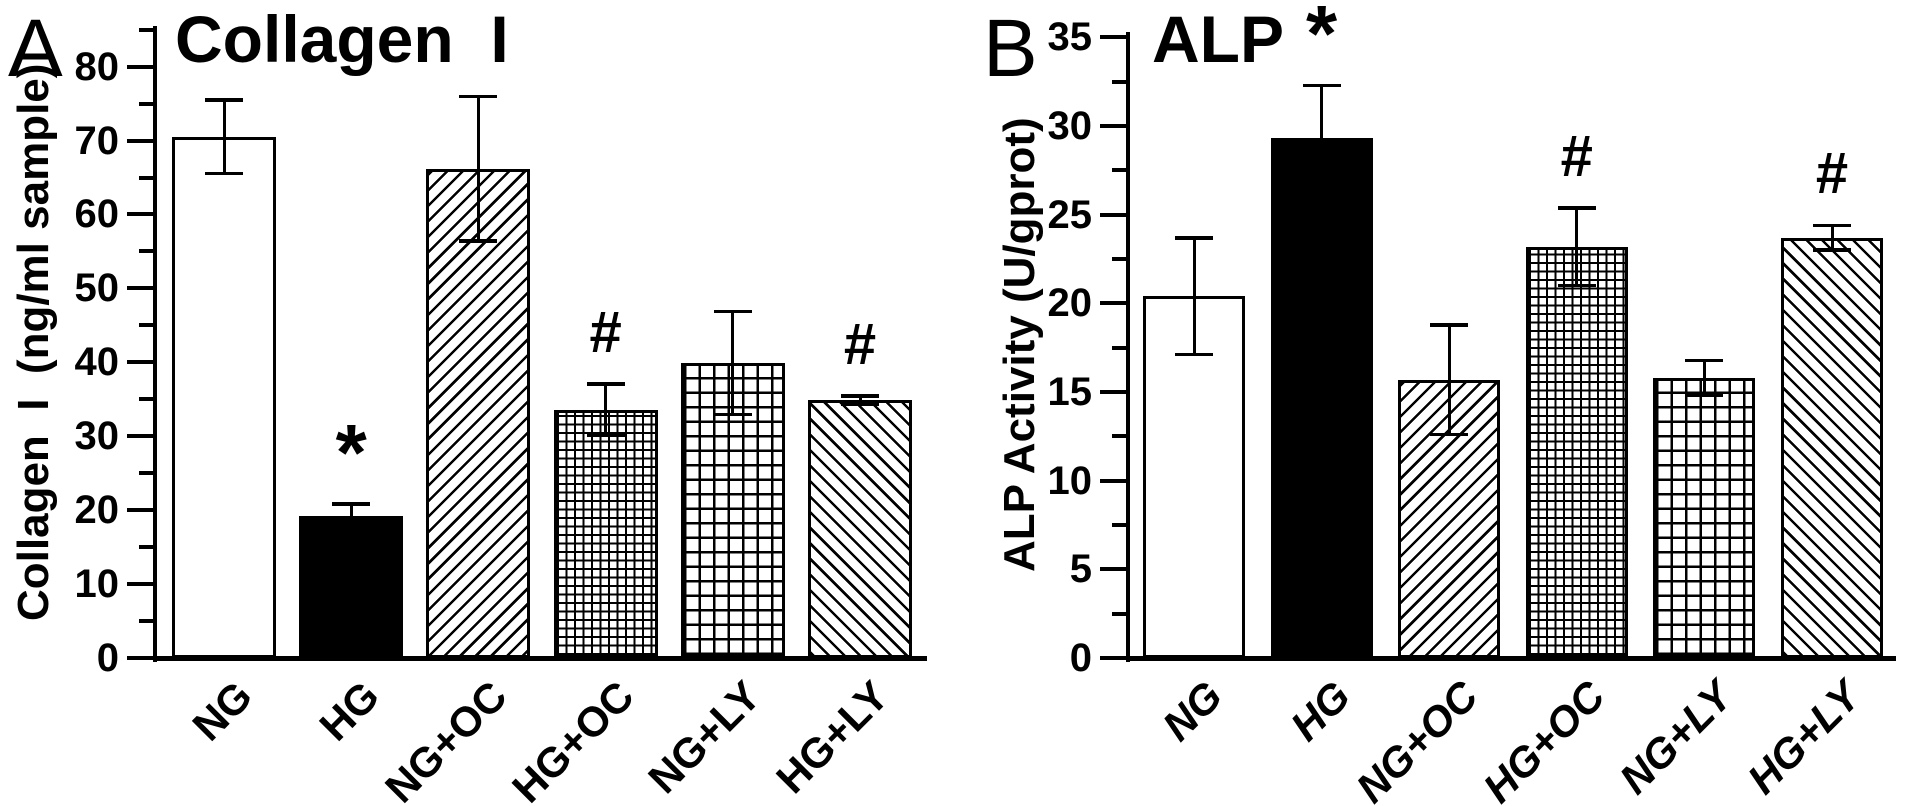  Describe the element at coordinates (97, 214) in the screenshot. I see `y-tick-label: 60` at that location.